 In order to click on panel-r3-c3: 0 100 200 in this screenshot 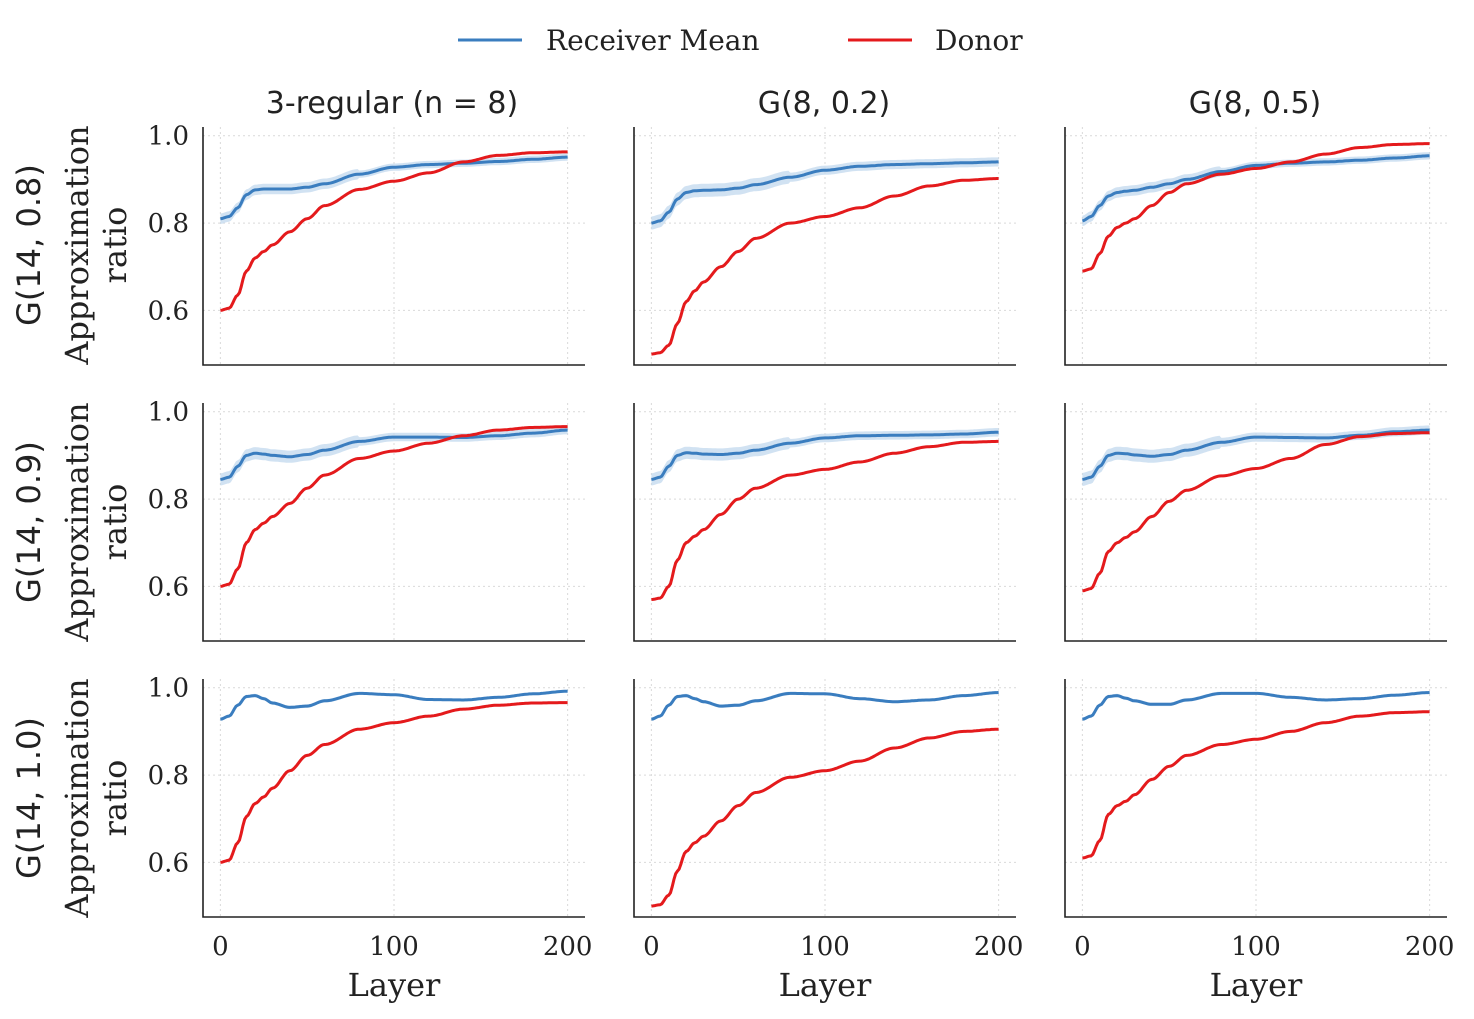, I will do `click(1259, 820)`.